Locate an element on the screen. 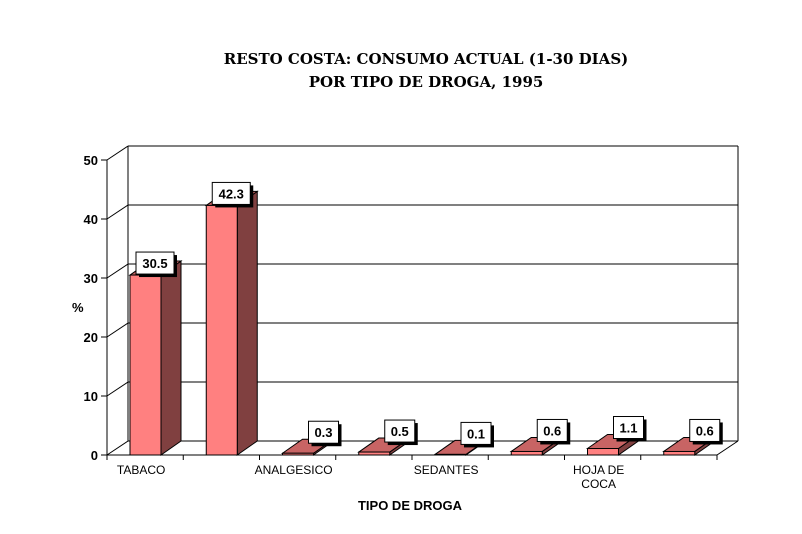 The width and height of the screenshot is (802, 534). bar-group: 42.3 is located at coordinates (231, 318).